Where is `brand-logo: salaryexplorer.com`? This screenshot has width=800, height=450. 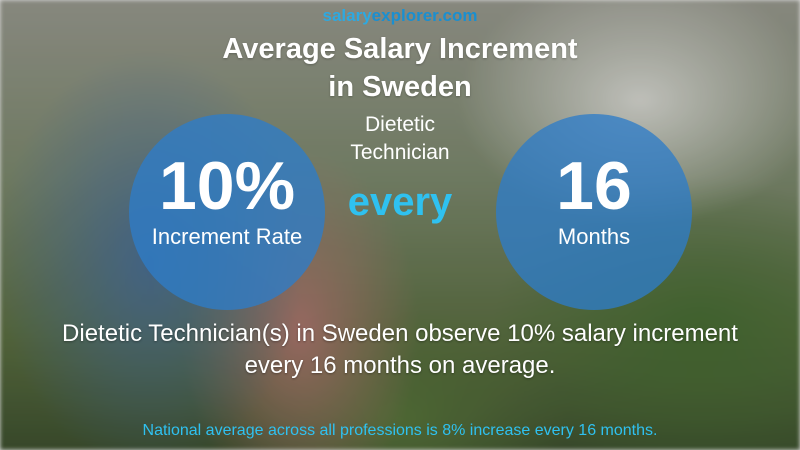
brand-logo: salaryexplorer.com is located at coordinates (400, 16).